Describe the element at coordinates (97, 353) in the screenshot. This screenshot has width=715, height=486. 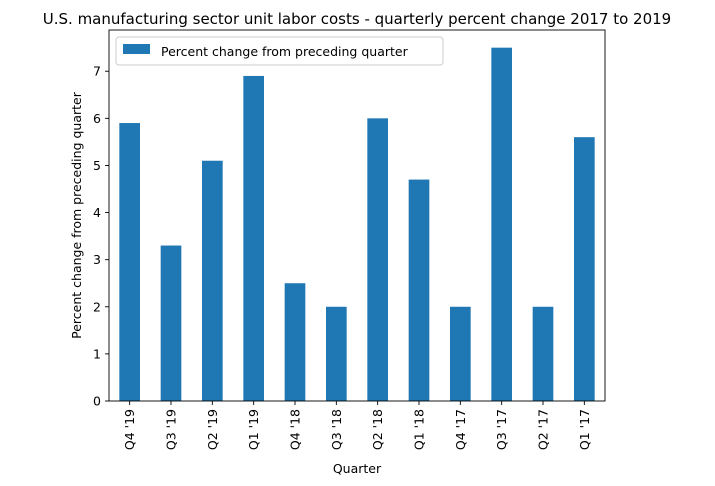
I see `y-tick-label: 1` at that location.